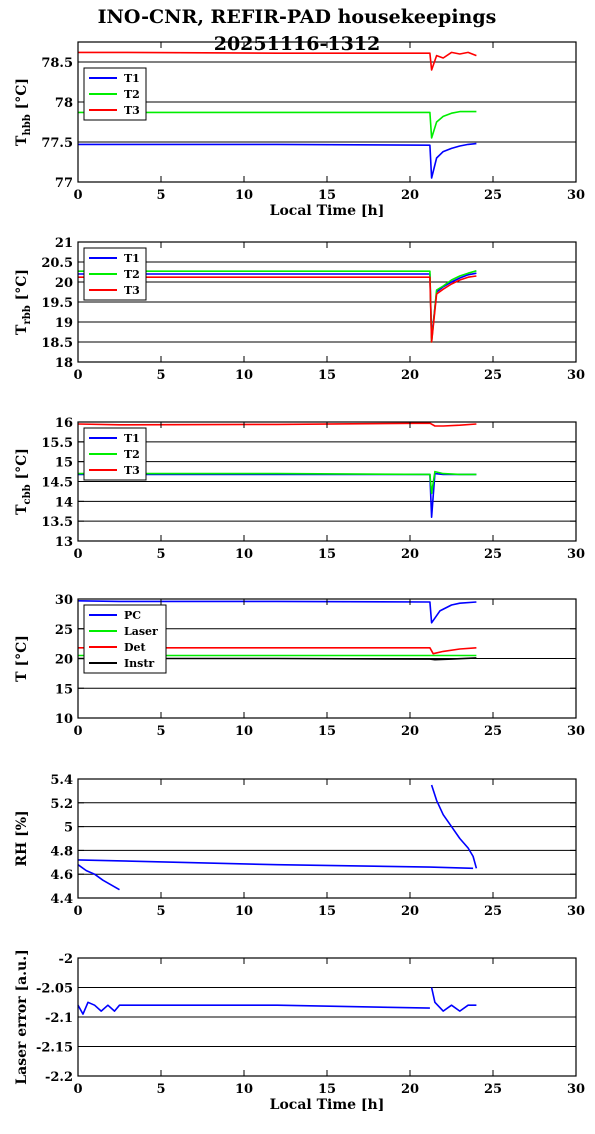  What do you see at coordinates (64, 243) in the screenshot?
I see `y-tick-label: 21` at bounding box center [64, 243].